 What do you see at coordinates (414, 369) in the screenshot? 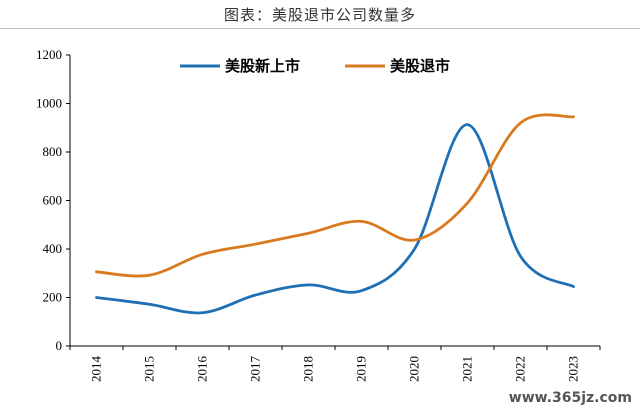
I see `x-tick-label: 2020` at bounding box center [414, 369].